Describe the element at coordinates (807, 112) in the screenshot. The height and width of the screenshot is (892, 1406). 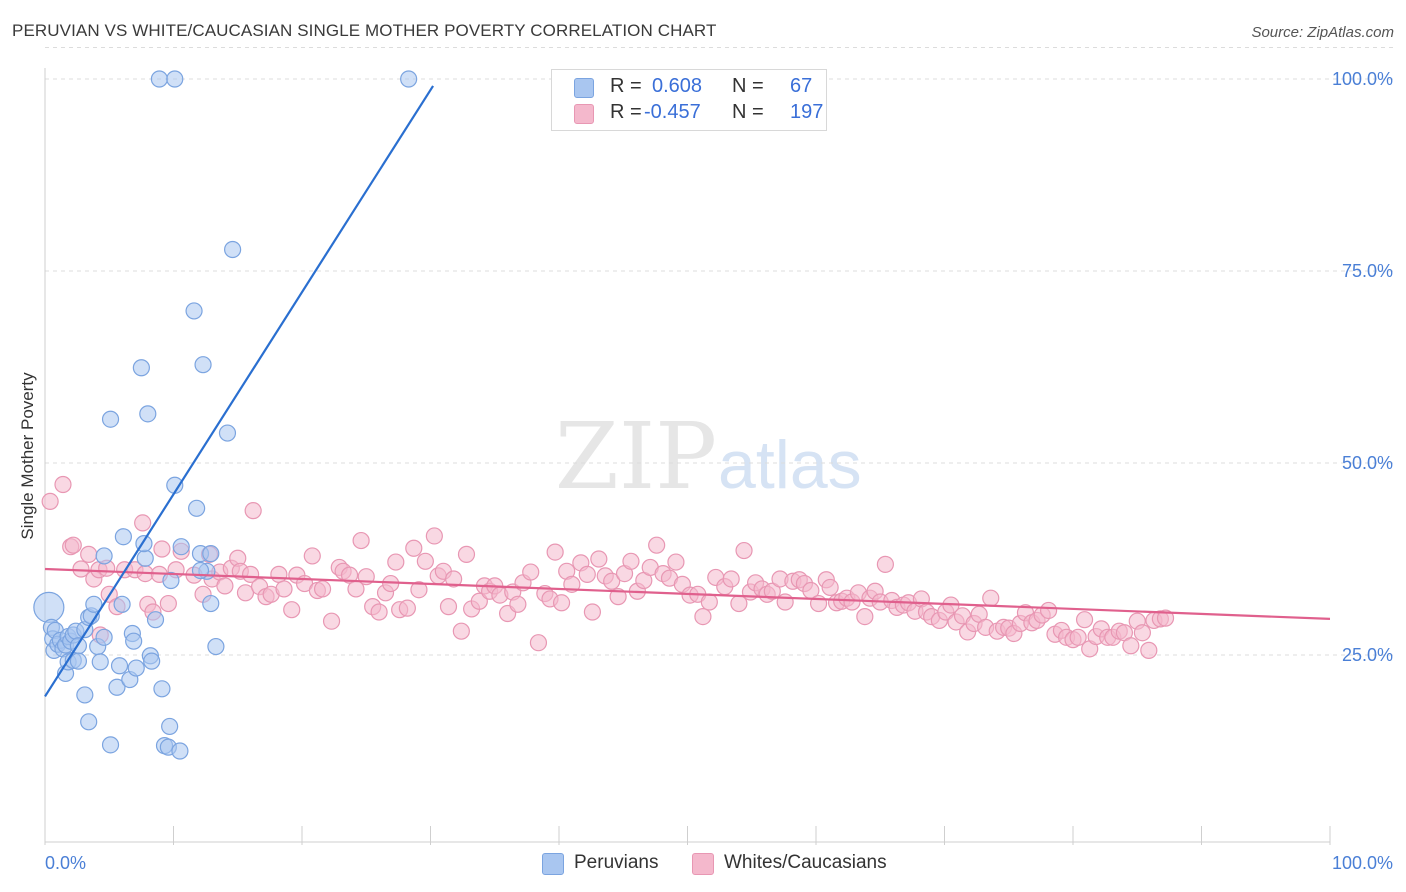
I see `legend-n-value: 197` at that location.